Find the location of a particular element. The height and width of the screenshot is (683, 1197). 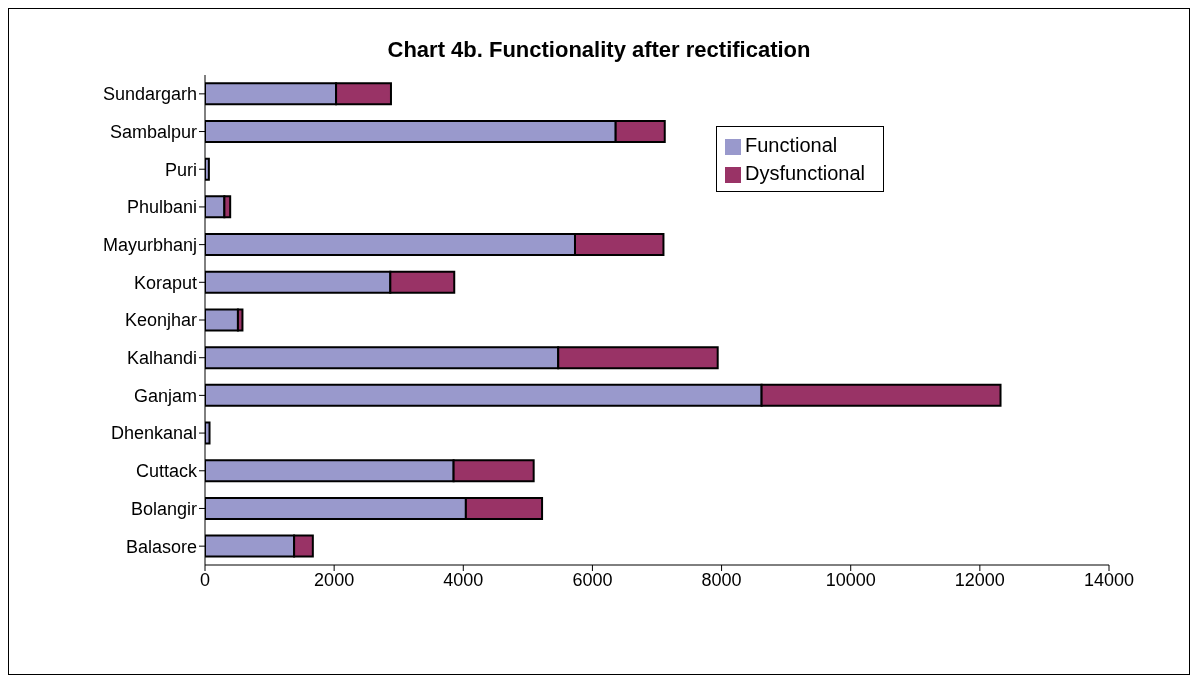

x-tick-label: 4000 is located at coordinates (463, 579).